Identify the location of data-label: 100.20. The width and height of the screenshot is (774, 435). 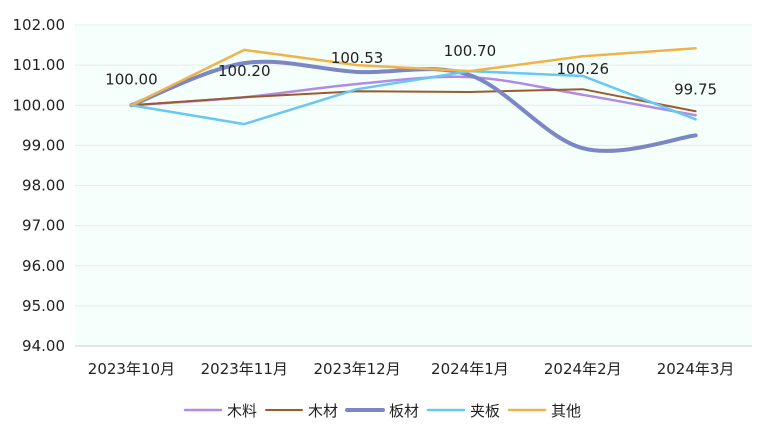
(244, 71).